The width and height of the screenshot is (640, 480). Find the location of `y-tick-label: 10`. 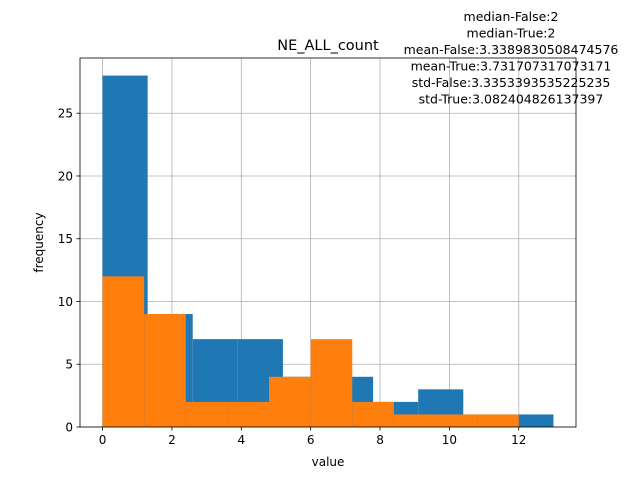

y-tick-label: 10 is located at coordinates (65, 302).